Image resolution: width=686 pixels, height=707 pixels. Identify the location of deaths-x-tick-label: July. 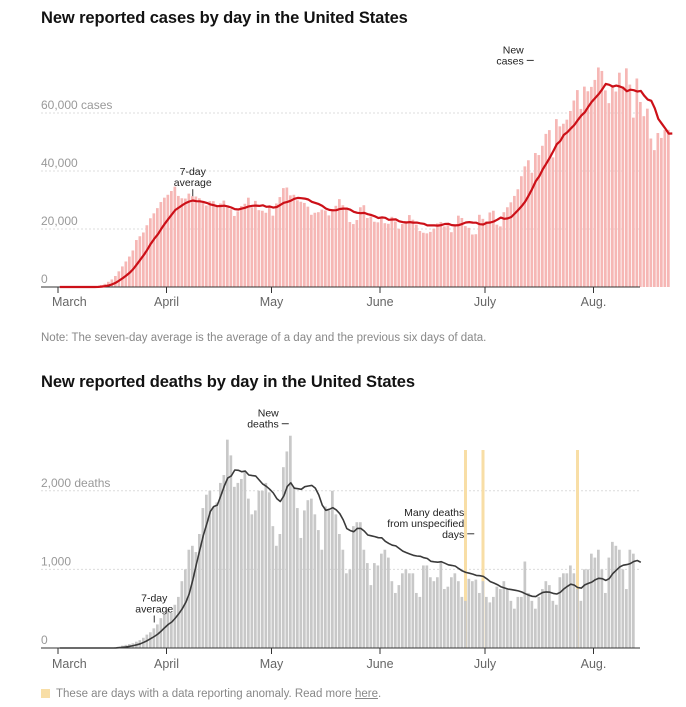
(485, 664).